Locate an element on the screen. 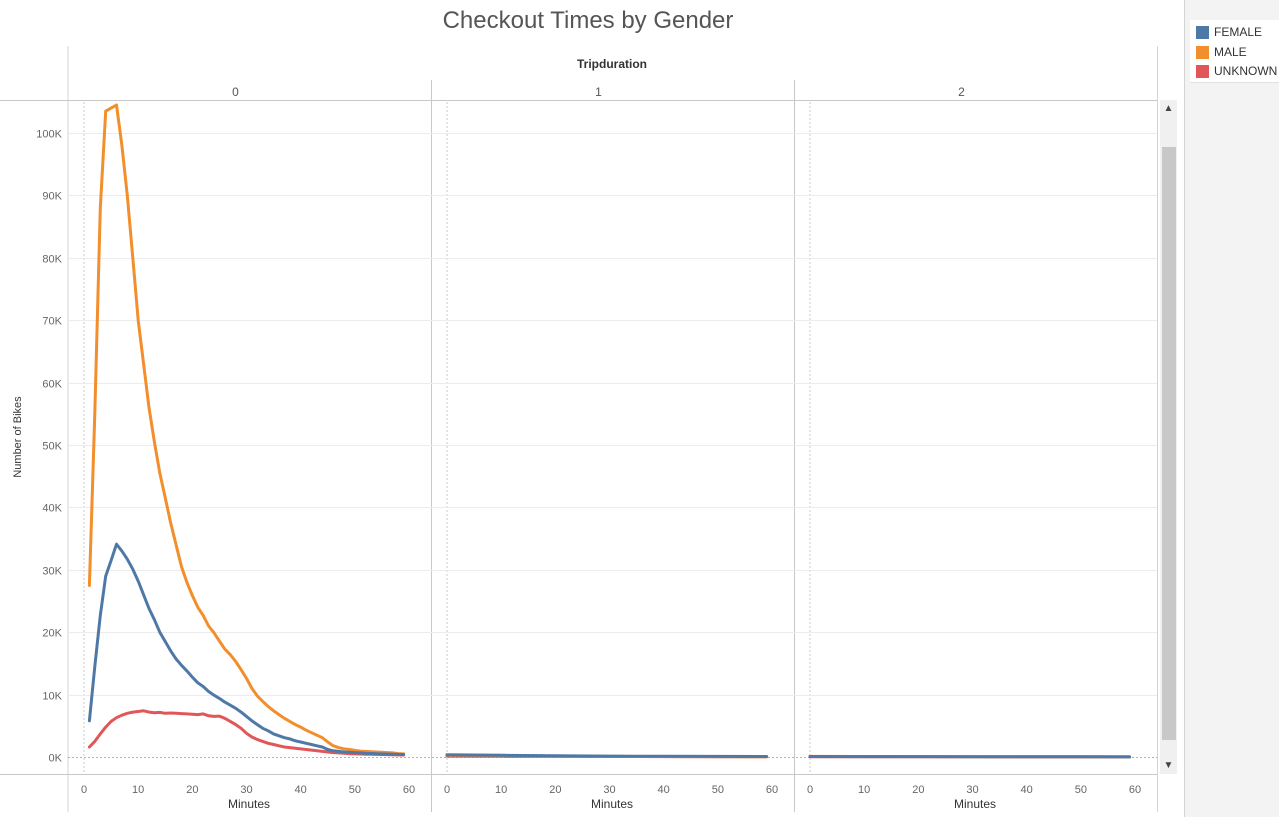 The width and height of the screenshot is (1279, 817). column-header: Tripduration is located at coordinates (612, 64).